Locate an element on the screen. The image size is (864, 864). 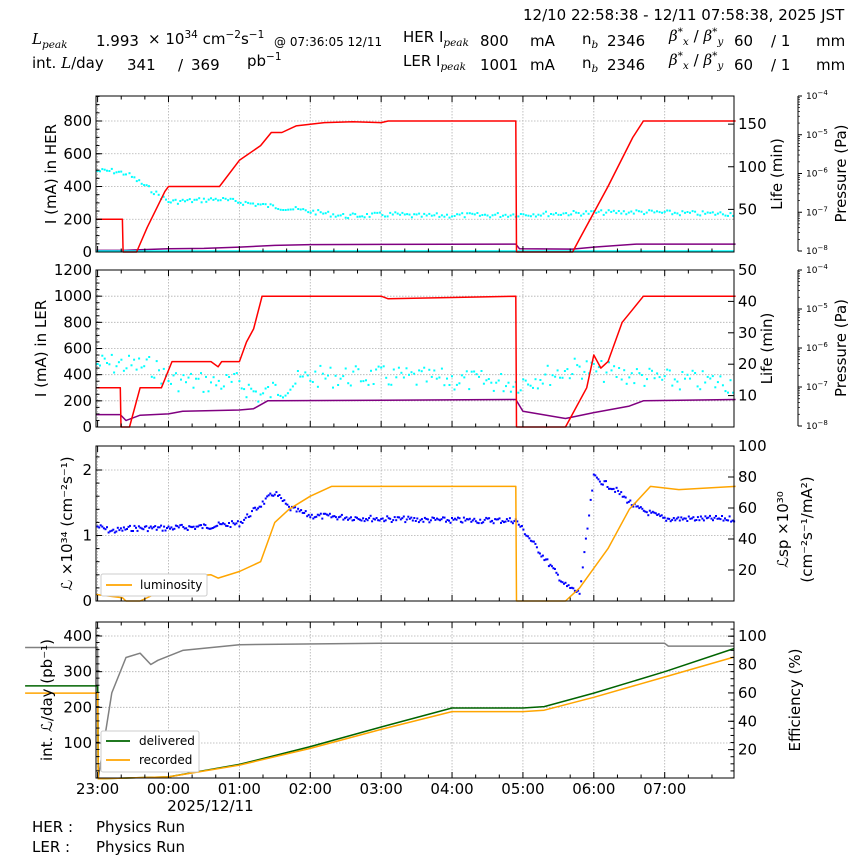
unit-pb-exp: −1 is located at coordinates (274, 57).